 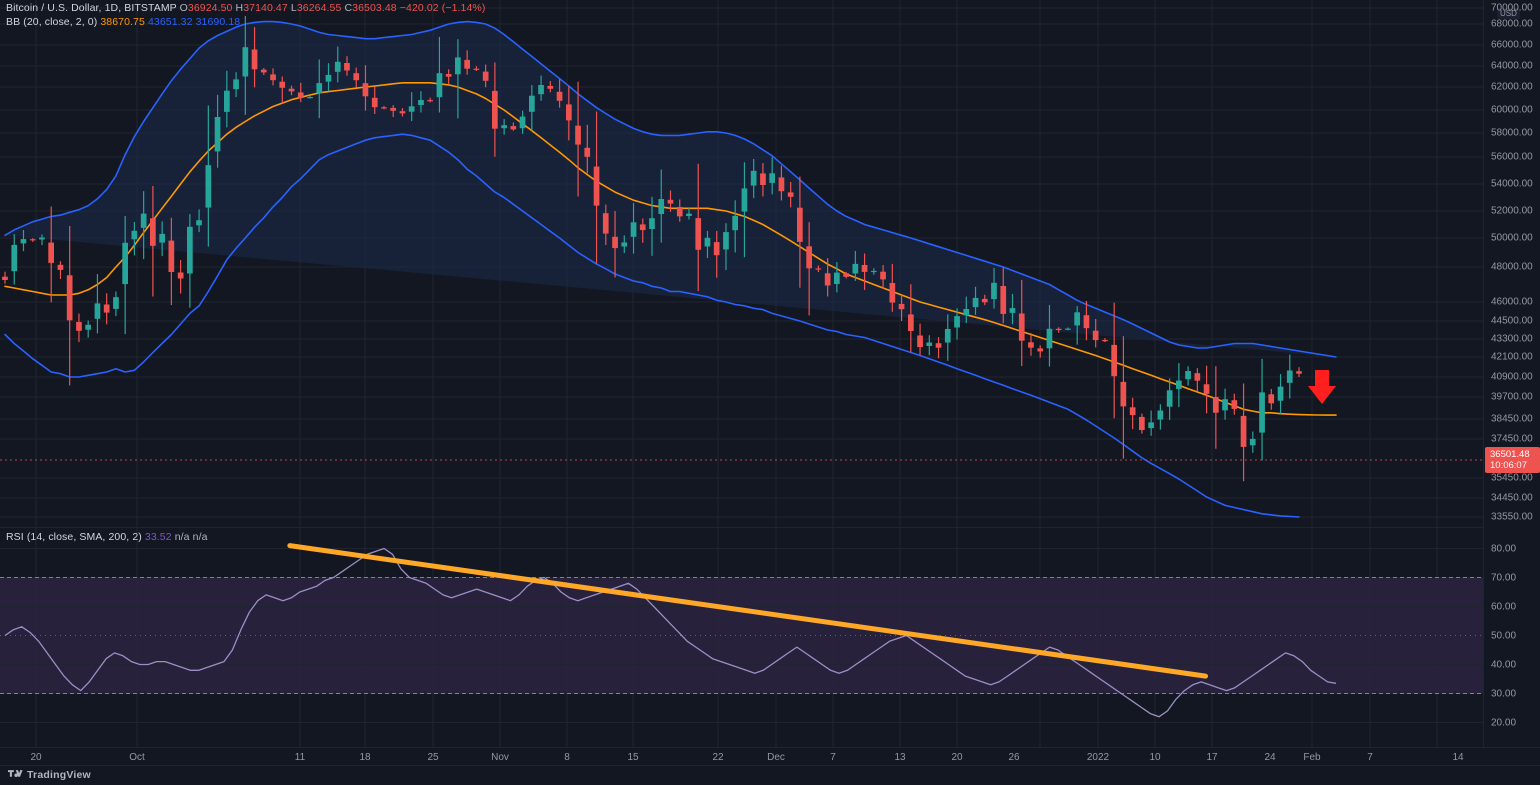 I want to click on price-axis-tick: 38450.00, so click(x=1512, y=419).